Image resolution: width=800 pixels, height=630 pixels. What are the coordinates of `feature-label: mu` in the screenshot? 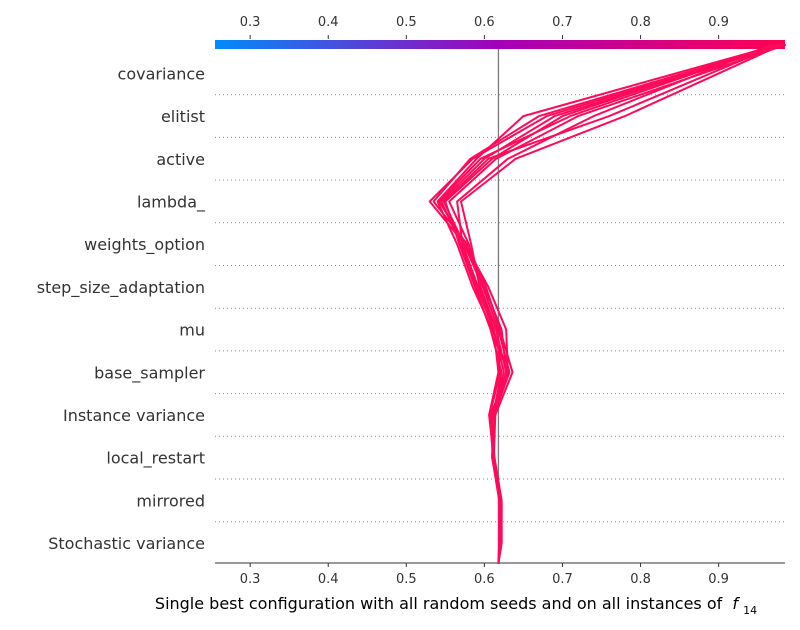 It's located at (192, 330).